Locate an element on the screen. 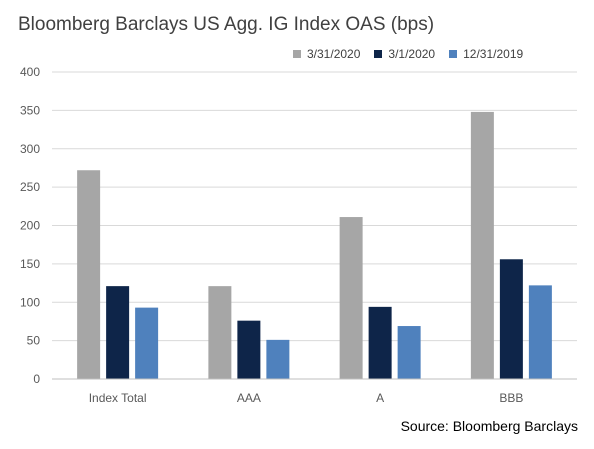  legend-label-series-1: 3/31/2020 is located at coordinates (334, 54).